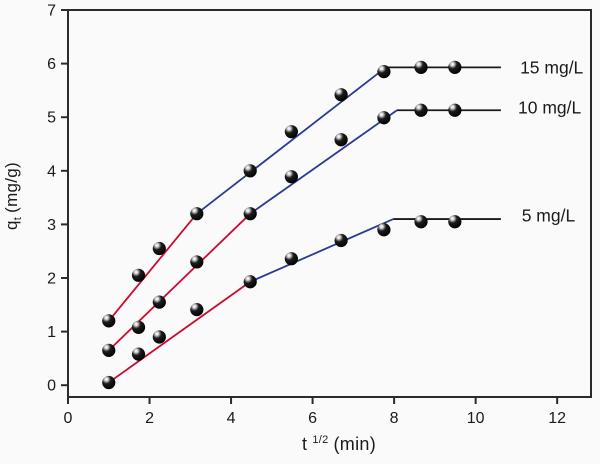 This screenshot has width=600, height=464. What do you see at coordinates (18, 218) in the screenshot?
I see `y-axis-title-subscript: t` at bounding box center [18, 218].